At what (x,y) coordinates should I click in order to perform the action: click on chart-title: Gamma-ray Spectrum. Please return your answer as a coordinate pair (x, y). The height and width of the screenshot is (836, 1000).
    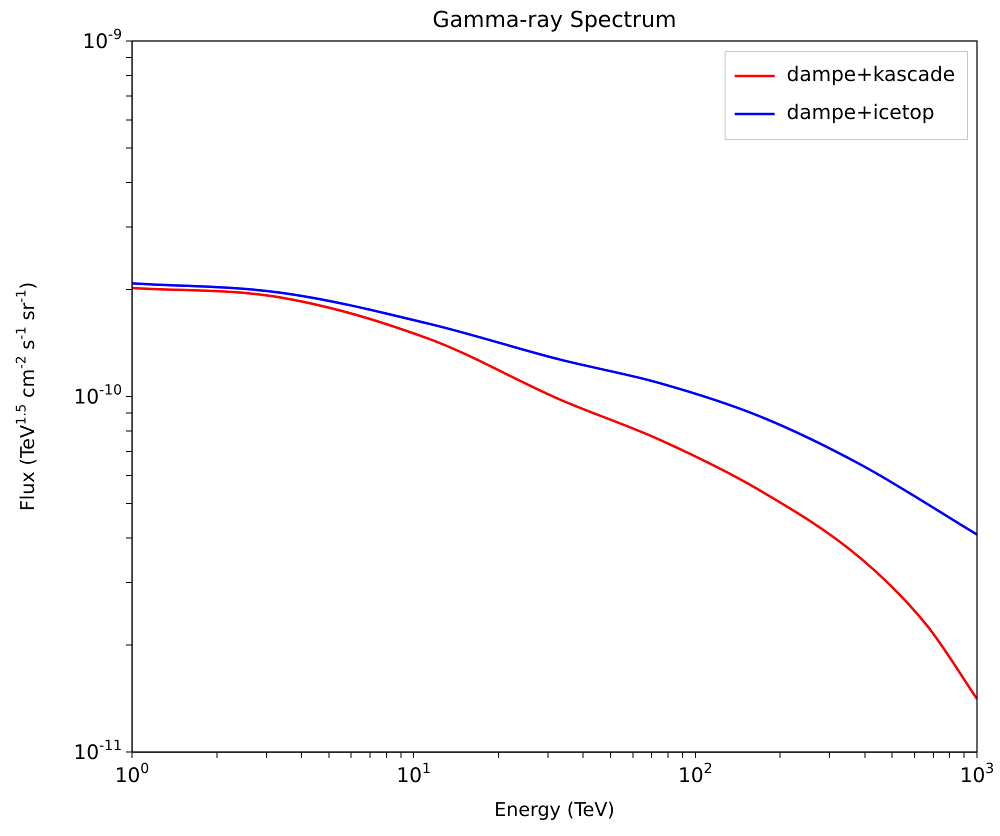
    Looking at the image, I should click on (554, 20).